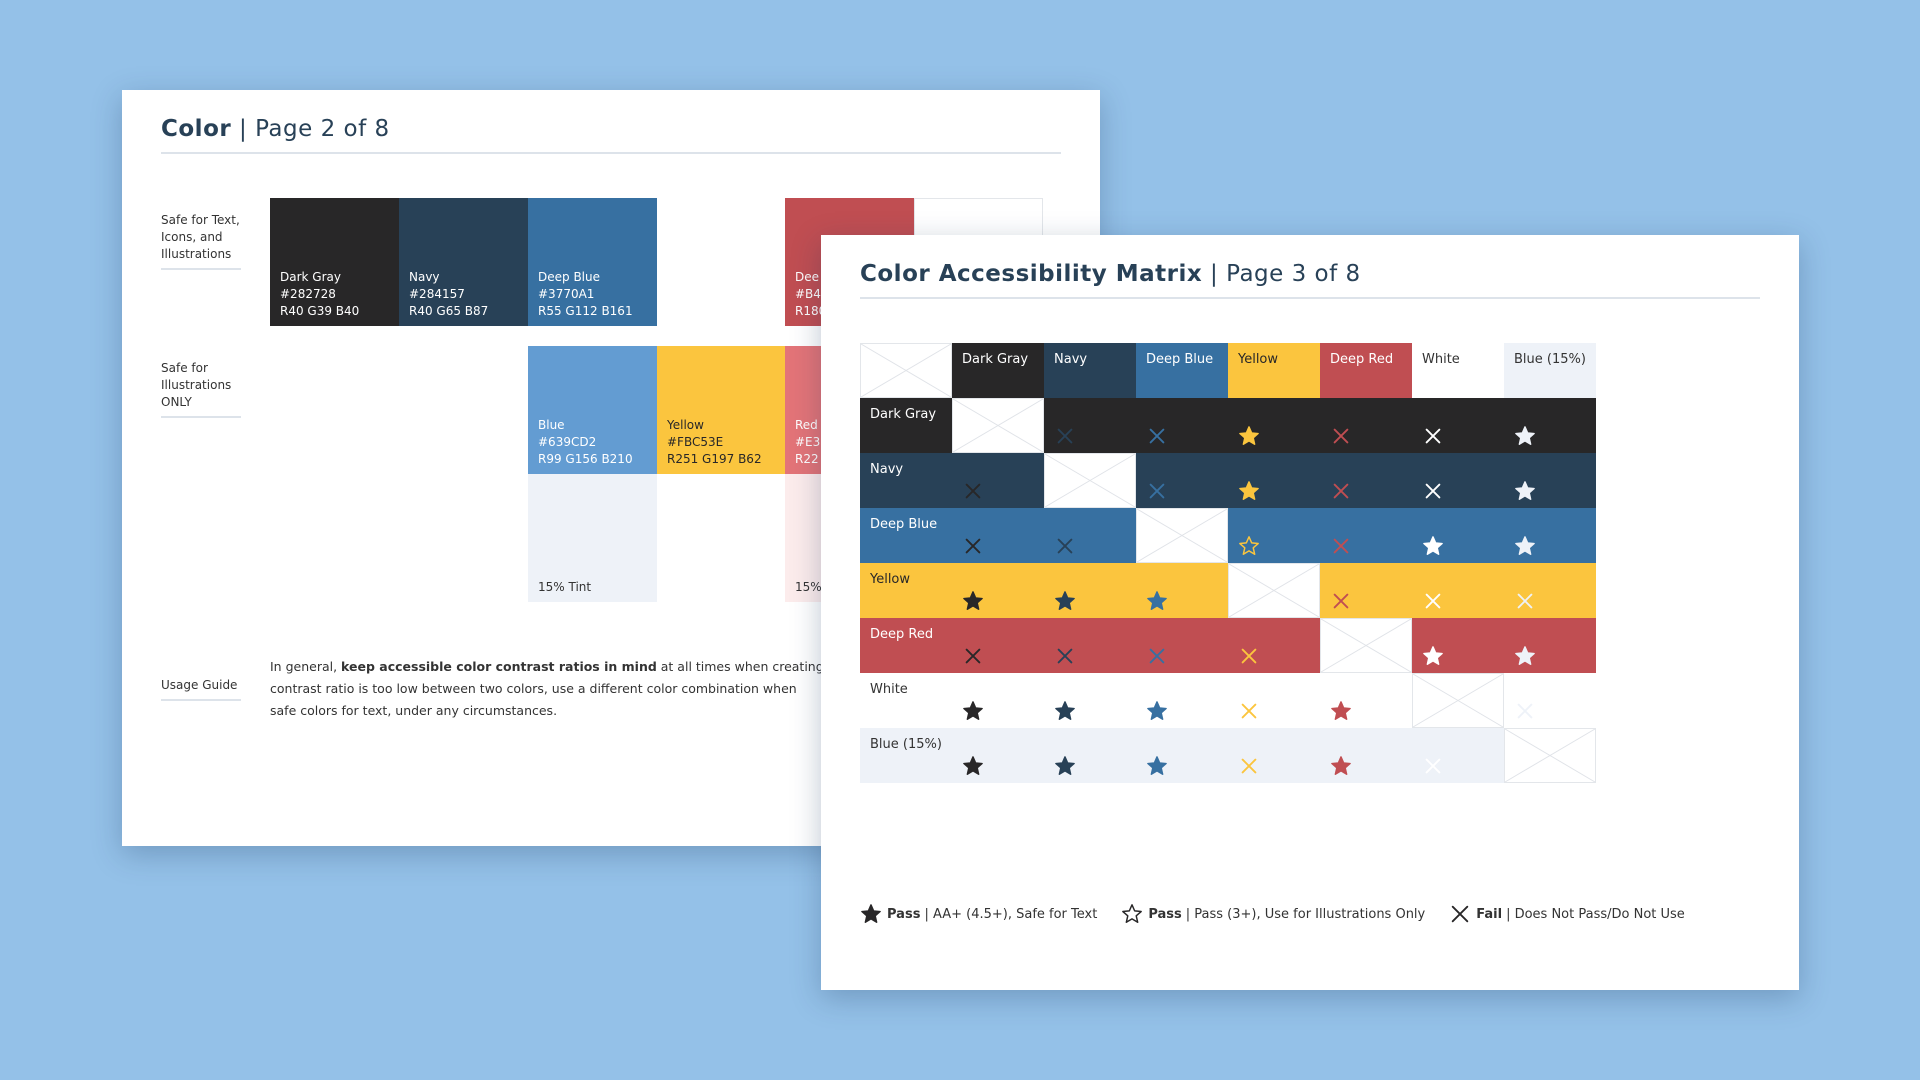  I want to click on column-header-label: Blue (15%), so click(1550, 359).